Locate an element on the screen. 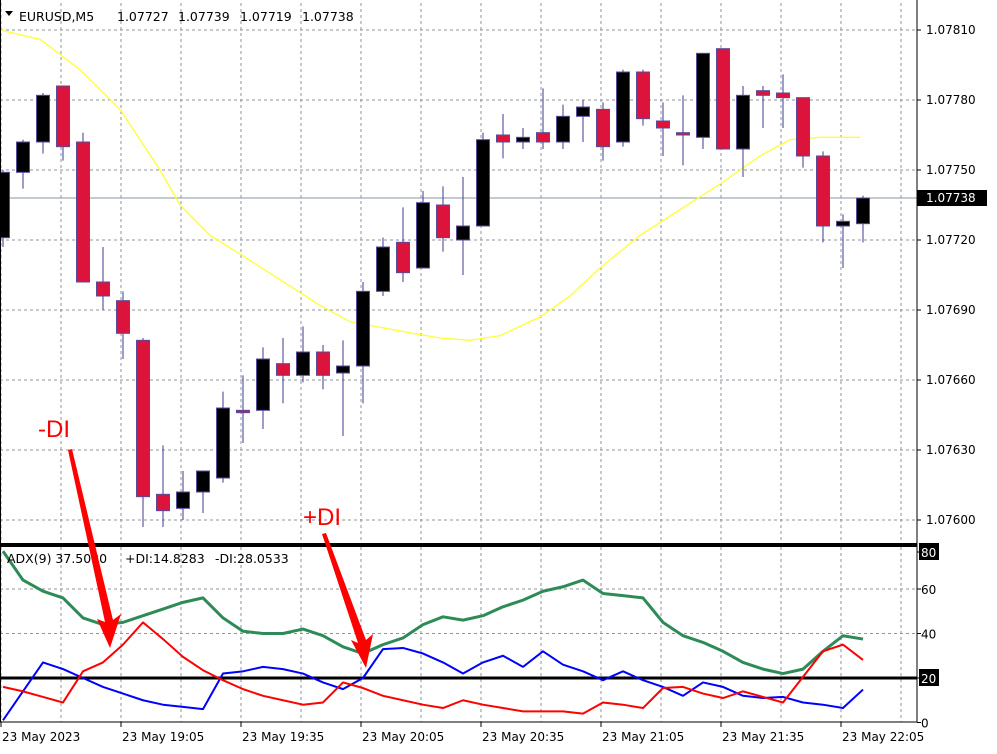 Image resolution: width=997 pixels, height=754 pixels. minus-di-annotation-label: -DI is located at coordinates (54, 429).